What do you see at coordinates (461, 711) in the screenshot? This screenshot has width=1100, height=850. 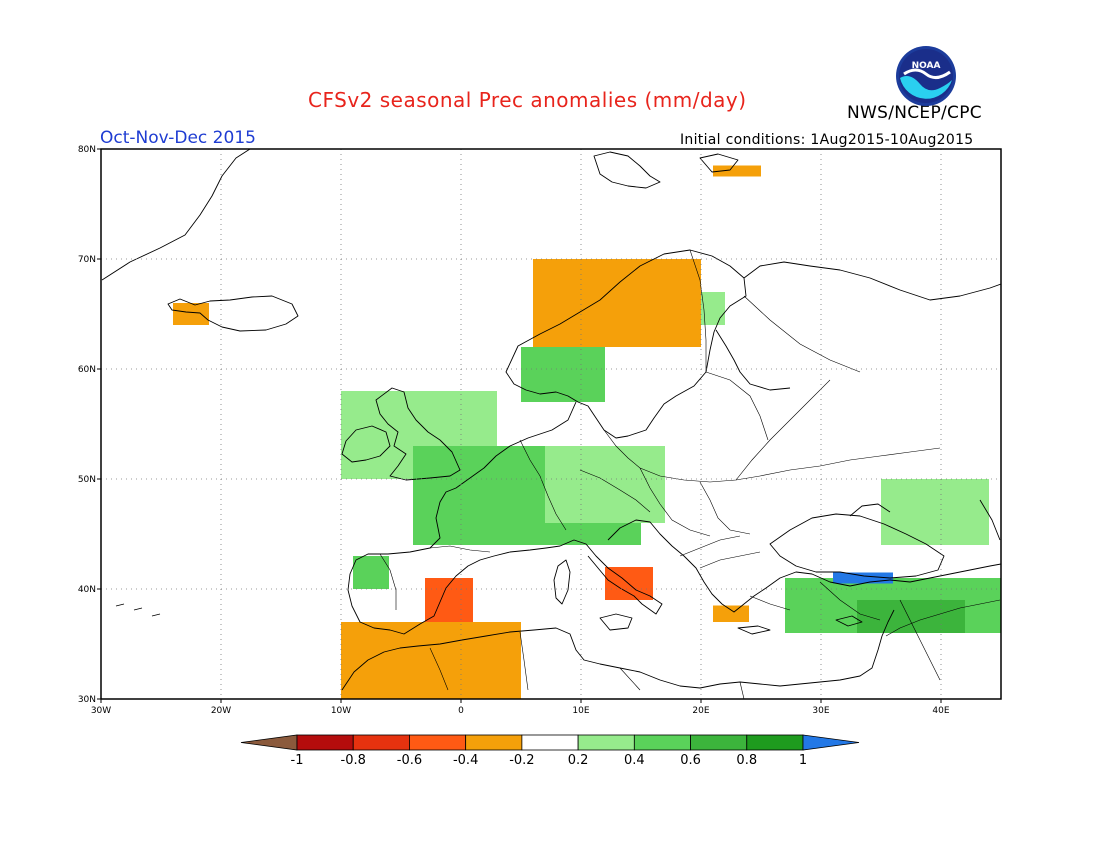 I see `lon-tick-label: 0` at bounding box center [461, 711].